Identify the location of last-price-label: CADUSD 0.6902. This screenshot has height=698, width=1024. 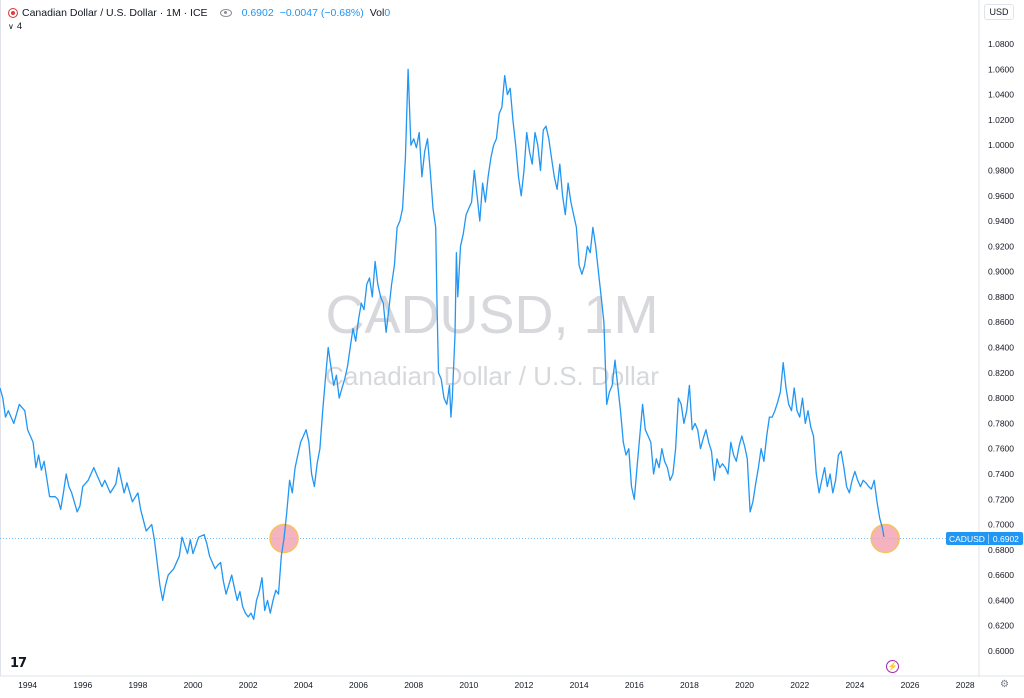
(984, 538).